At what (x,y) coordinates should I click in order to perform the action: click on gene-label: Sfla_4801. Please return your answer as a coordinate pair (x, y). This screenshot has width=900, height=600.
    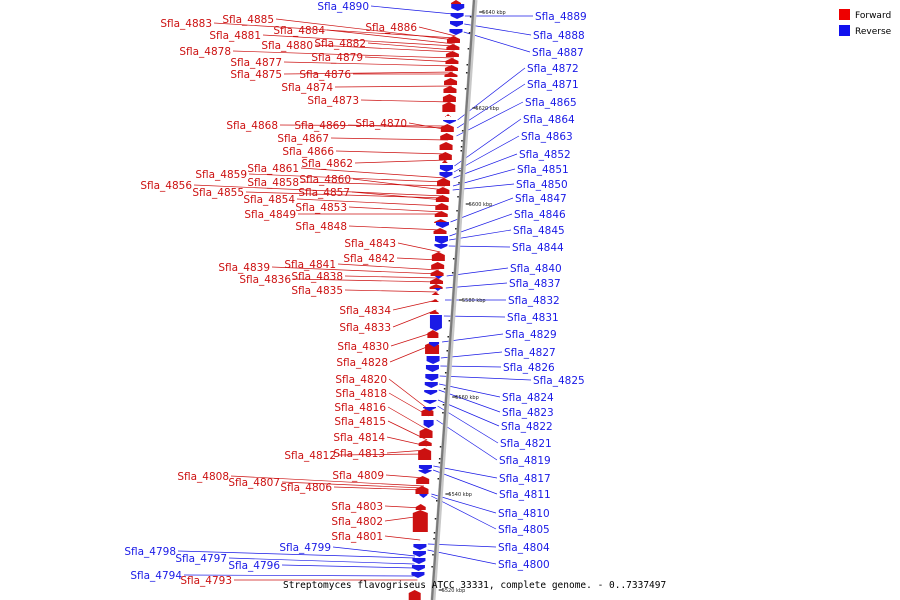
    Looking at the image, I should click on (357, 537).